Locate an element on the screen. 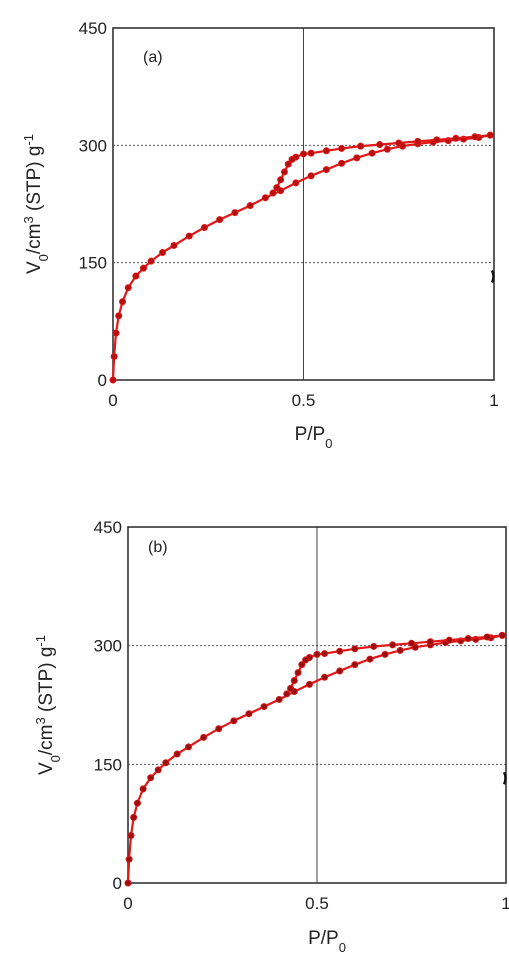 The image size is (509, 956). panel-label: (b) is located at coordinates (158, 547).